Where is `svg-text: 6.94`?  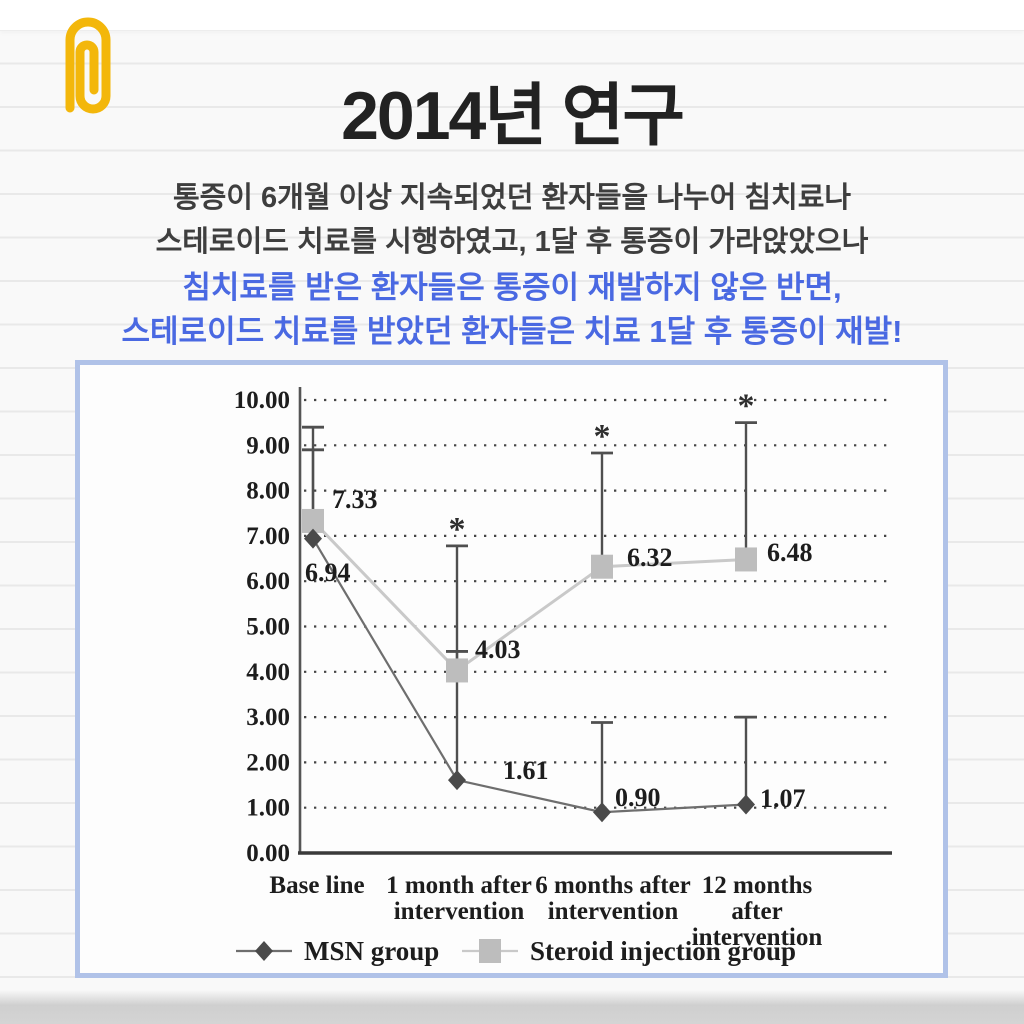 svg-text: 6.94 is located at coordinates (328, 572).